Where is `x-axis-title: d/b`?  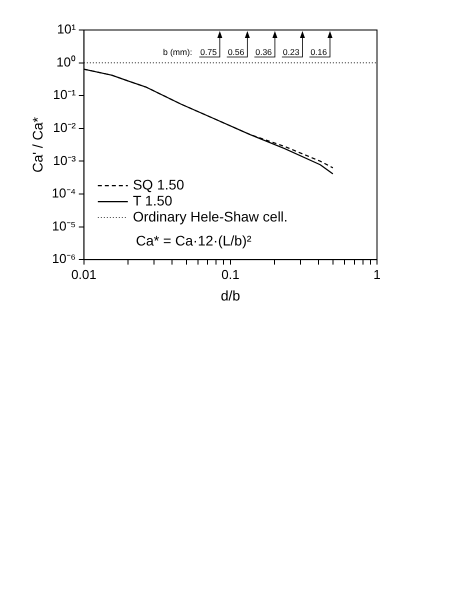 x-axis-title: d/b is located at coordinates (230, 295).